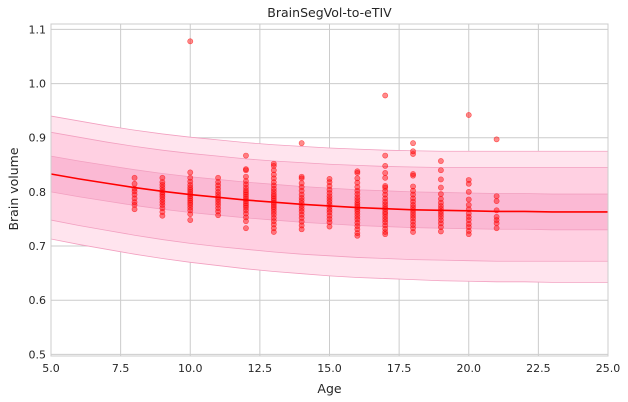 The width and height of the screenshot is (628, 402). What do you see at coordinates (329, 388) in the screenshot?
I see `x-axis-title: Age` at bounding box center [329, 388].